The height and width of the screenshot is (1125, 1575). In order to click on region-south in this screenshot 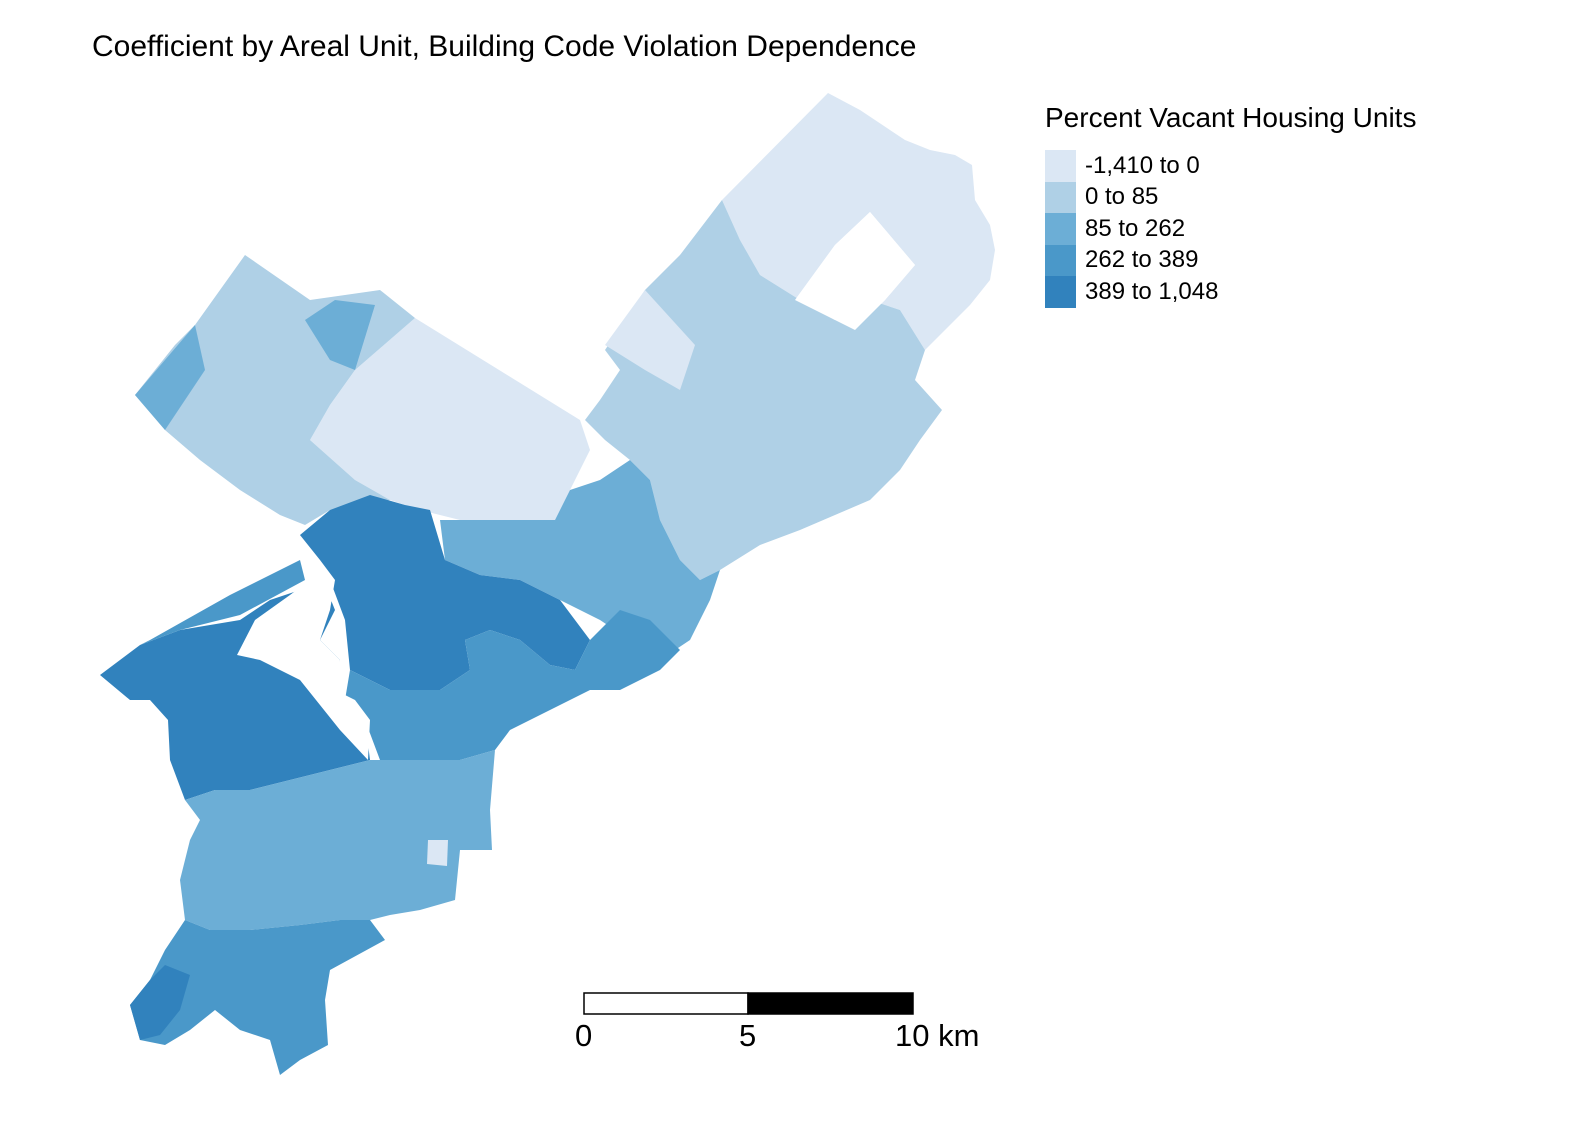, I will do `click(337, 840)`.